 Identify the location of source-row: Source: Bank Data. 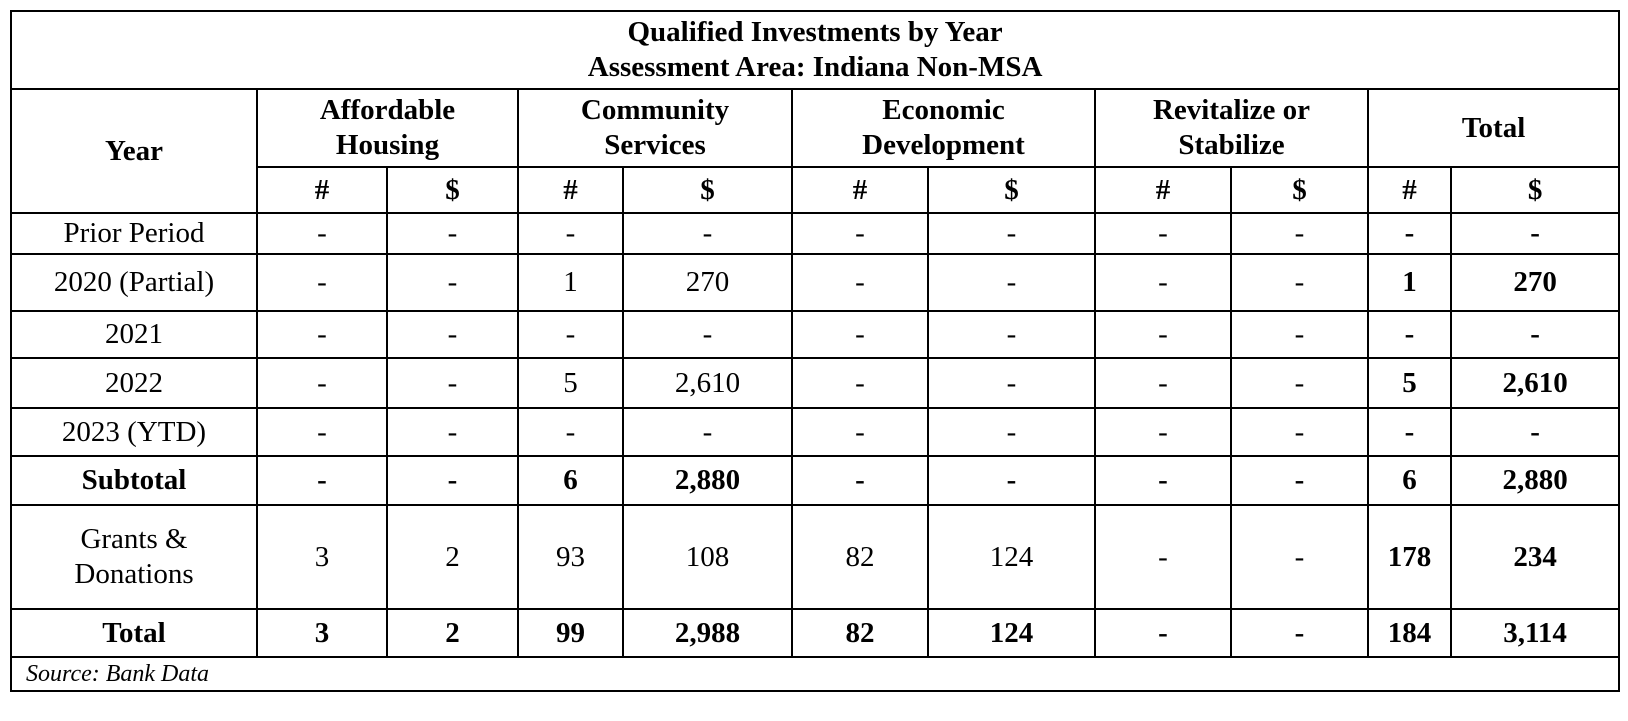
(815, 674).